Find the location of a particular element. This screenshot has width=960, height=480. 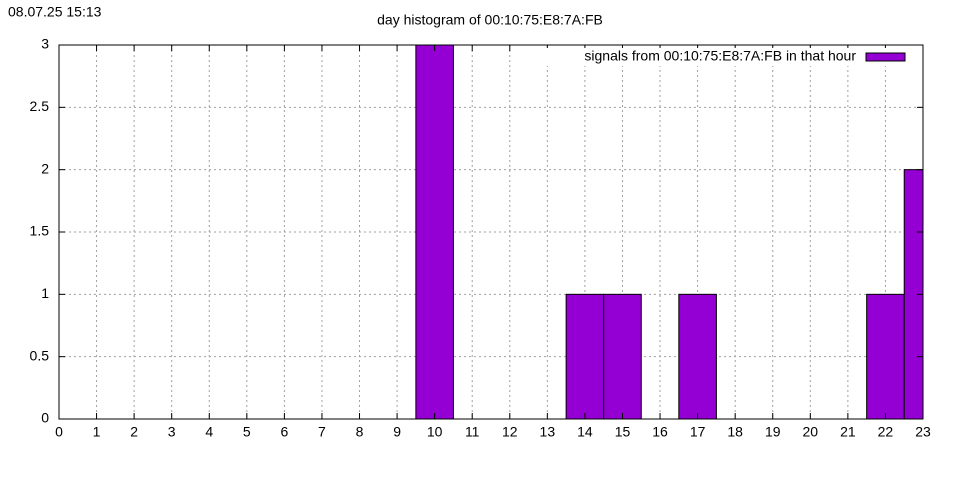

chart-title: day histogram of 00:10:75:E8:7A:FB is located at coordinates (490, 20).